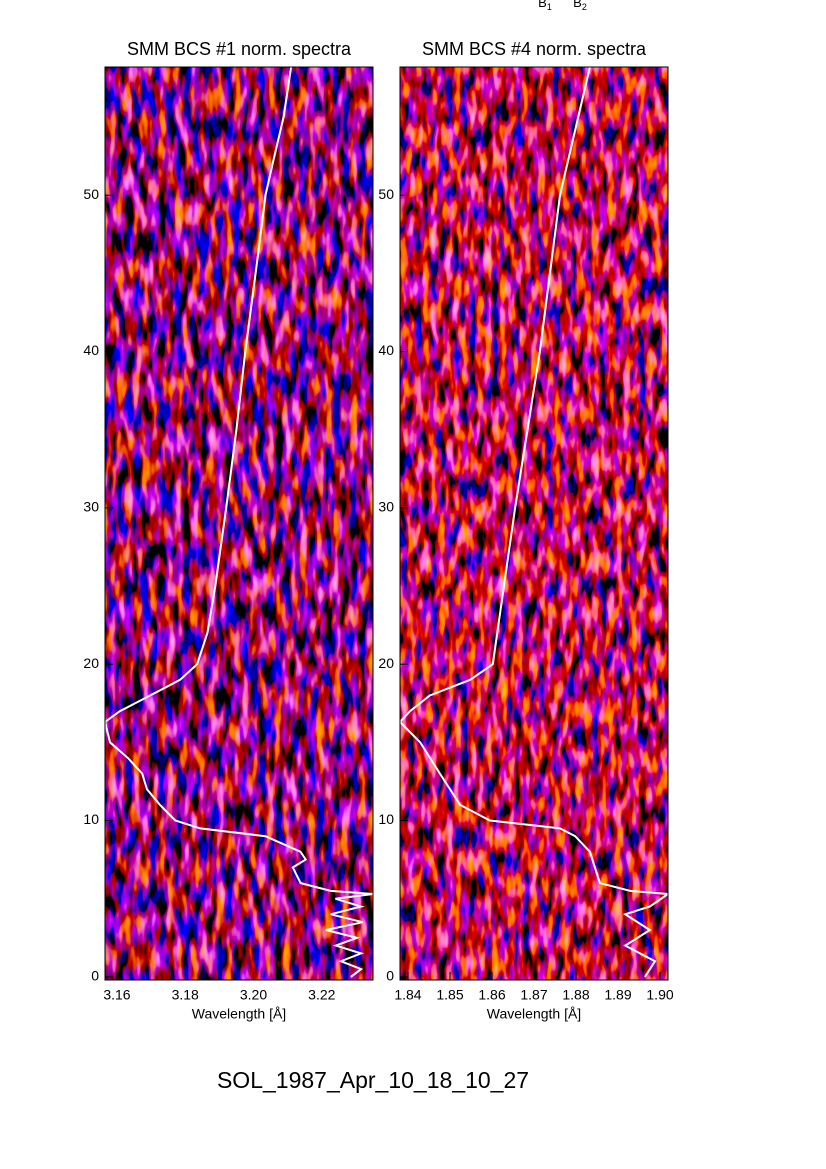  Describe the element at coordinates (373, 1080) in the screenshot. I see `footer: SOL_1987_Apr_10_18_10_27` at that location.